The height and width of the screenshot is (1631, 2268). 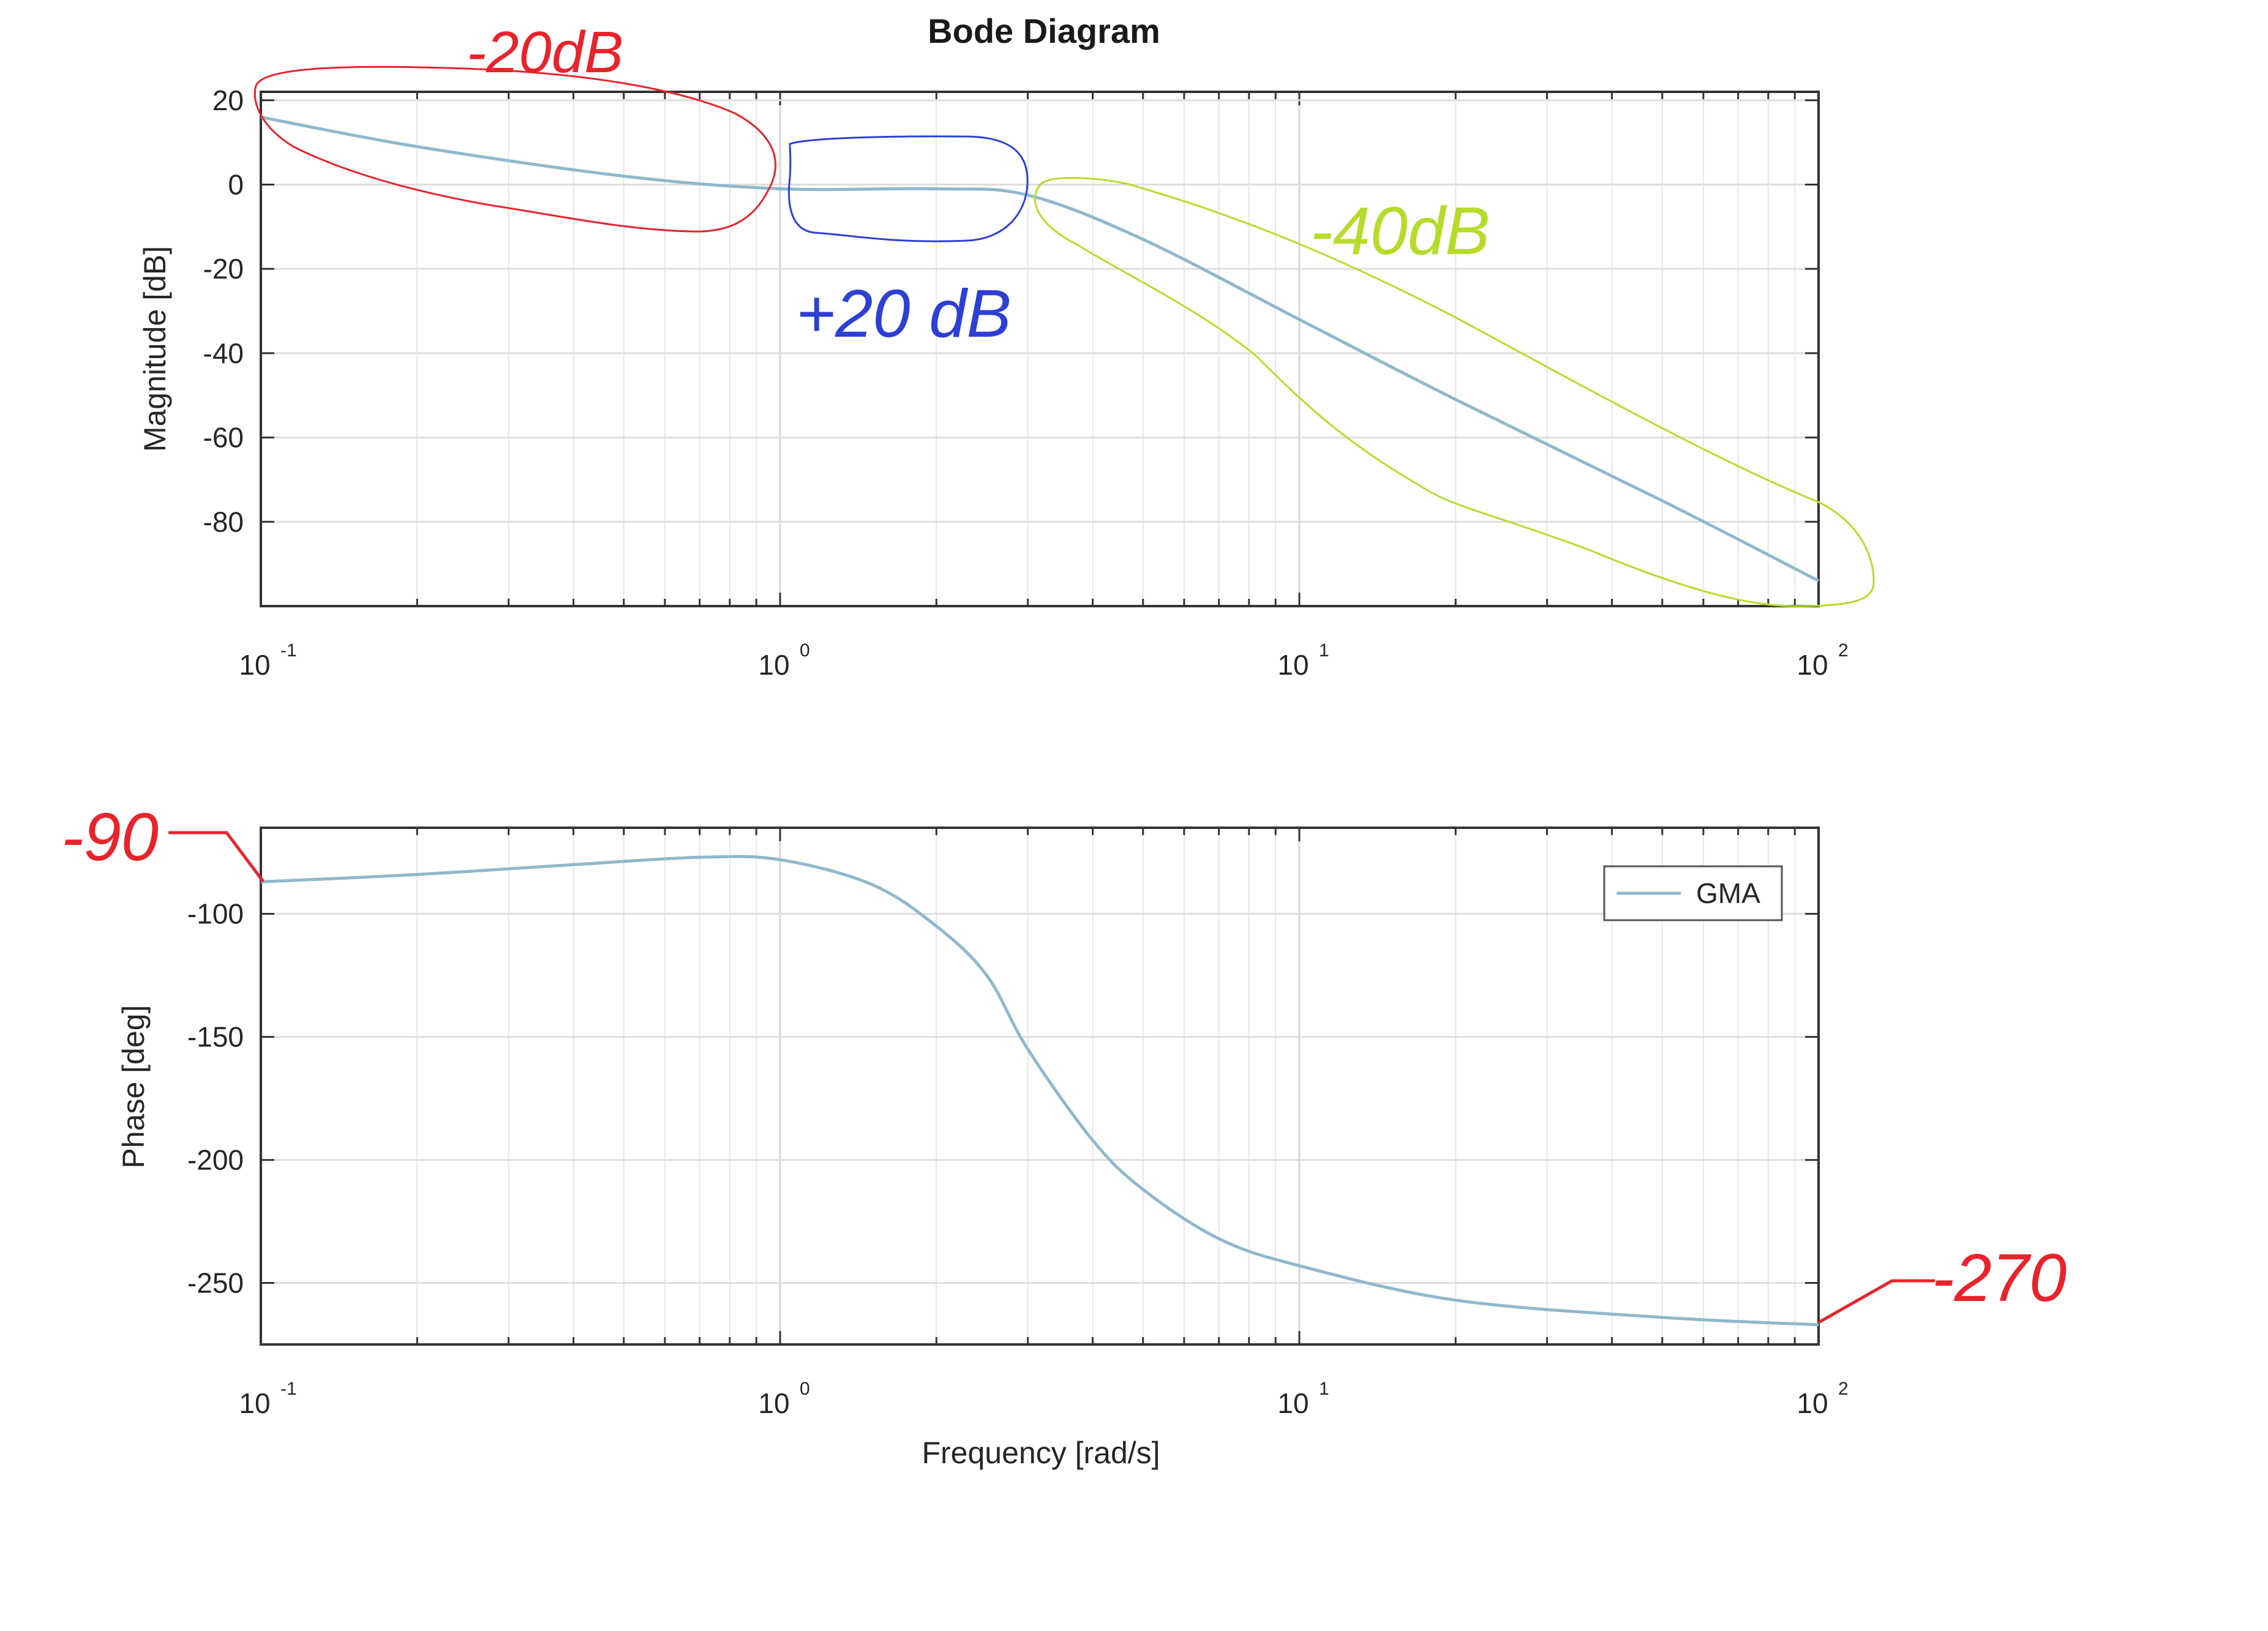 I want to click on phase-x-tick-label: 10 2, so click(x=1822, y=1399).